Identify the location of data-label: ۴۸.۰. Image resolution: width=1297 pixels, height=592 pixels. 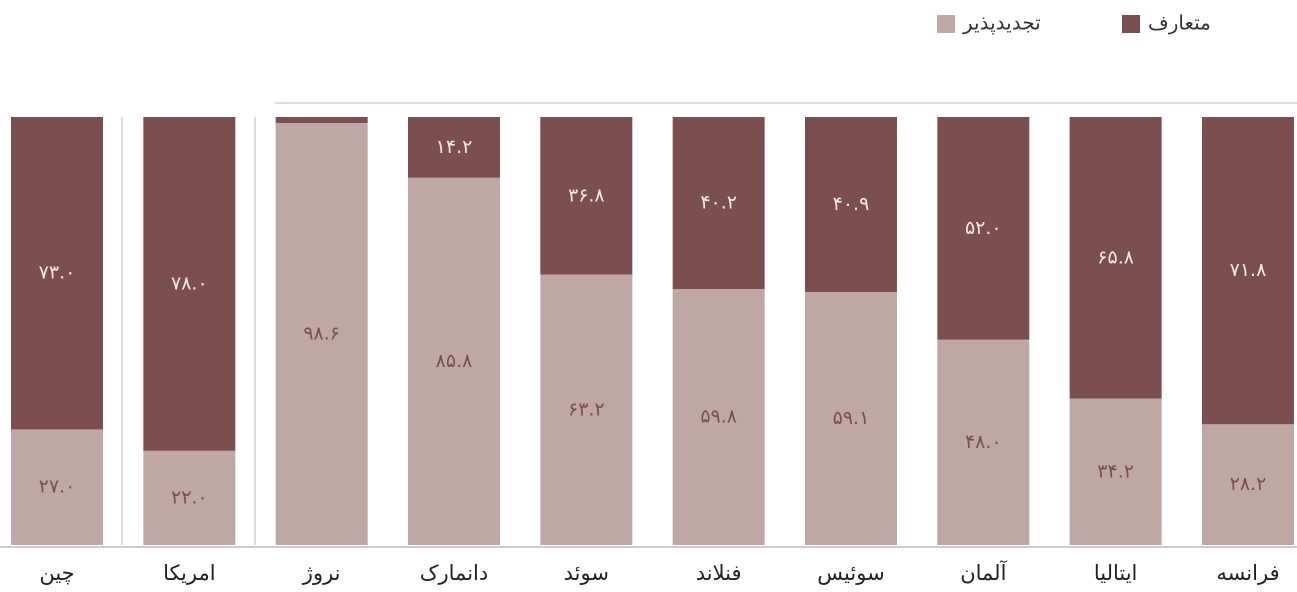
(983, 442).